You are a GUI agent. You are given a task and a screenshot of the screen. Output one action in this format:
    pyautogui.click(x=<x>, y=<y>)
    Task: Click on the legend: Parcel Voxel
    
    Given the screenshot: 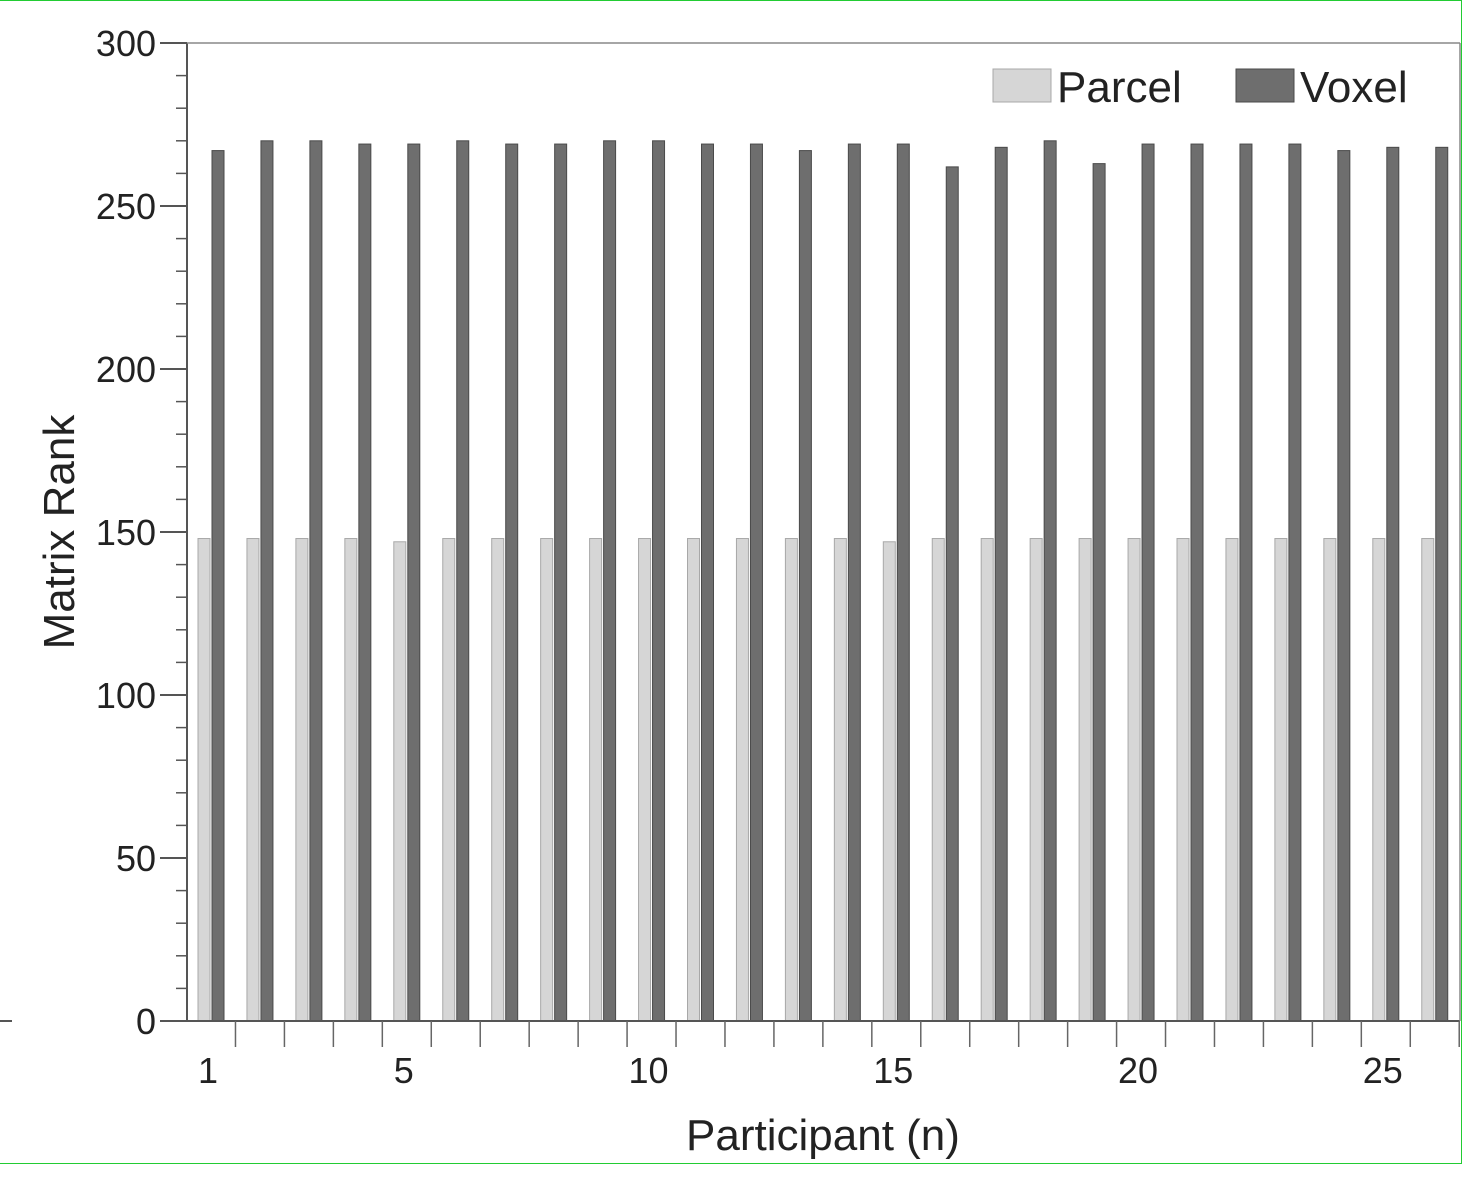 What is the action you would take?
    pyautogui.click(x=1200, y=87)
    